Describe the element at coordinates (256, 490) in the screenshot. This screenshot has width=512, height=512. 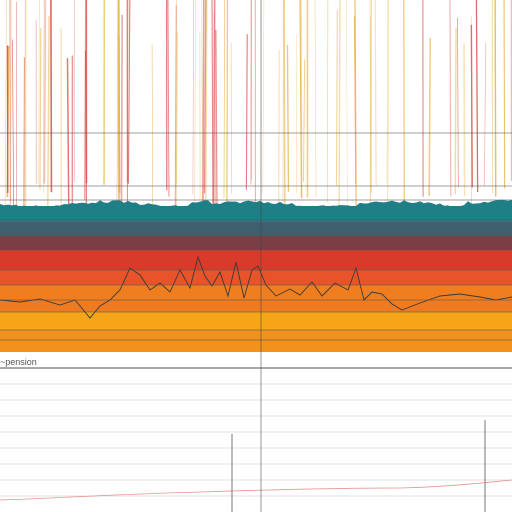
I see `faint-curve` at that location.